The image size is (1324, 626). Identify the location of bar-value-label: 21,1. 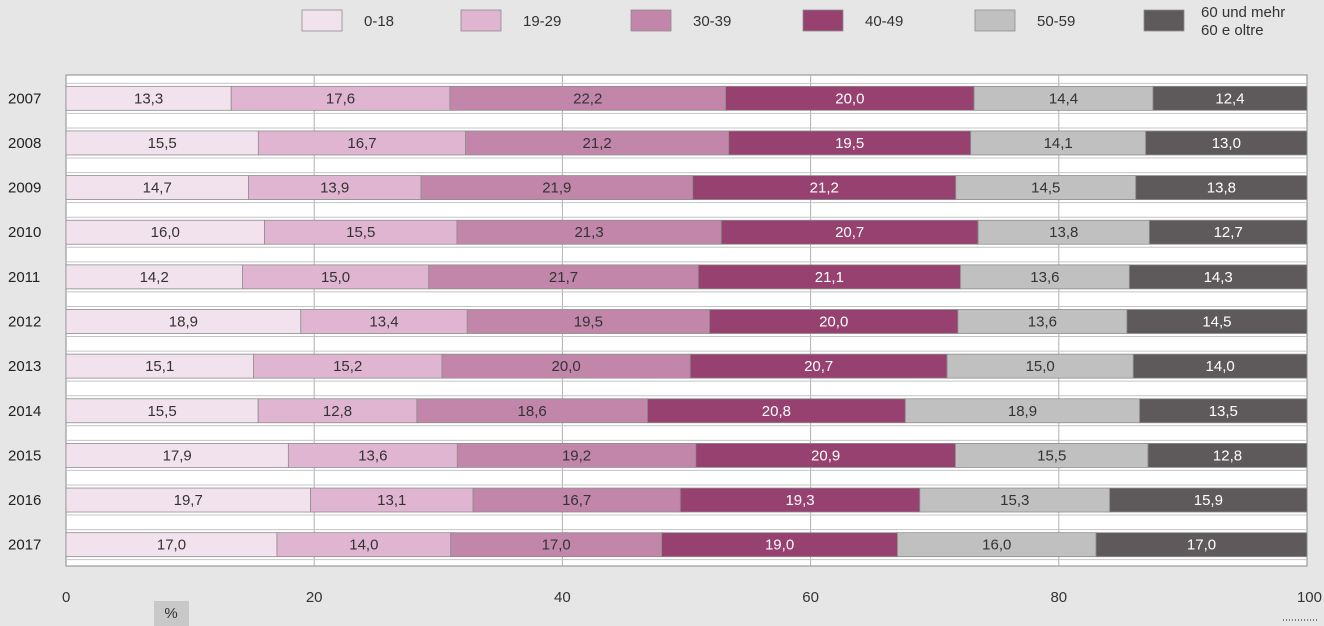
(829, 277).